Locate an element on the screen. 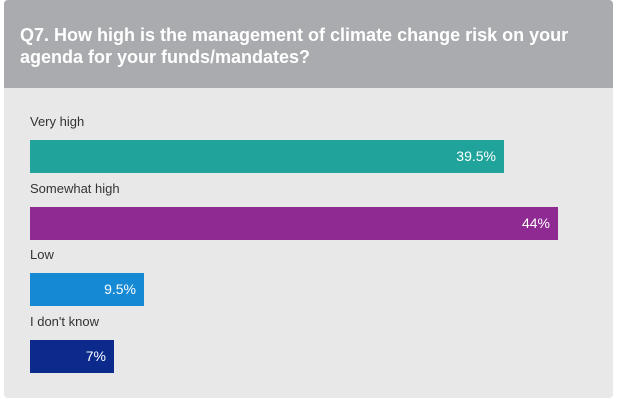 This screenshot has height=404, width=617. value-label: 7% is located at coordinates (95, 355).